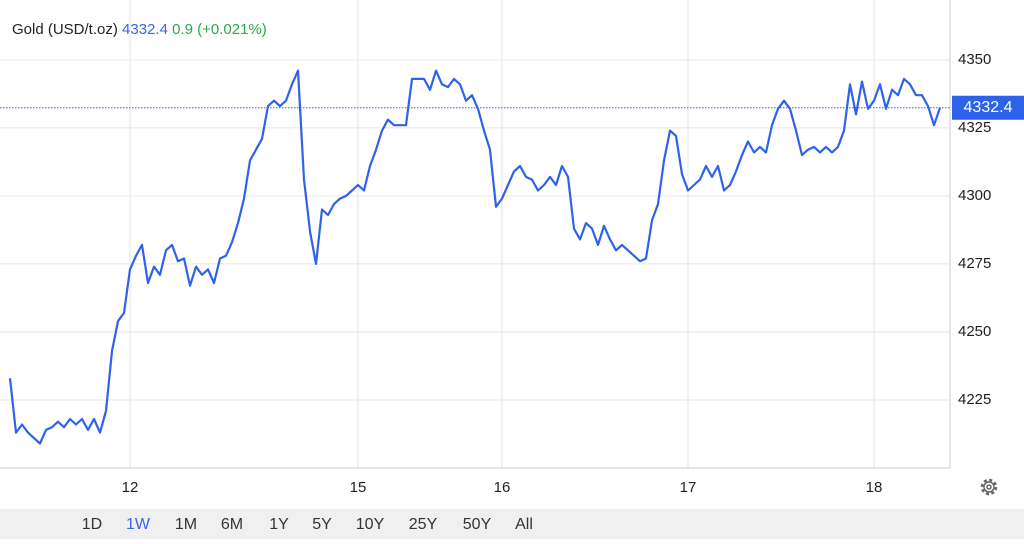 This screenshot has width=1024, height=544. Describe the element at coordinates (322, 524) in the screenshot. I see `range-button: 5Y` at that location.